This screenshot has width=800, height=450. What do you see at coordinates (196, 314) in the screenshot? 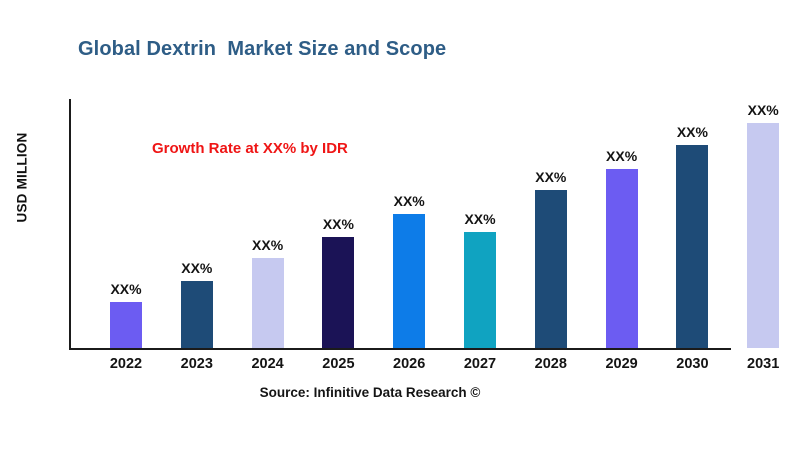
I see `bar-2023` at bounding box center [196, 314].